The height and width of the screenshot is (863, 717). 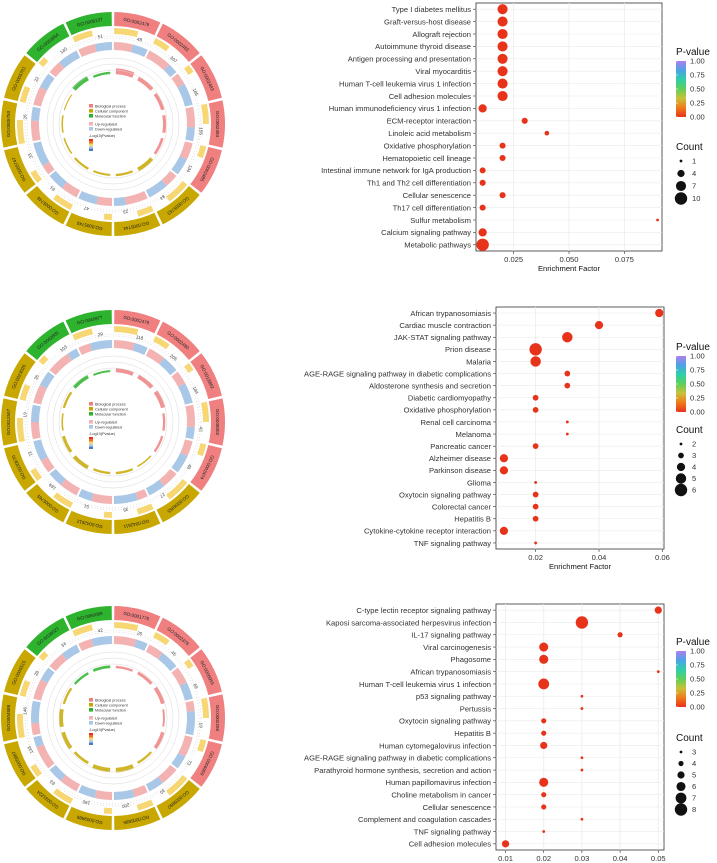 I want to click on gene-count-label: 42, so click(x=201, y=430).